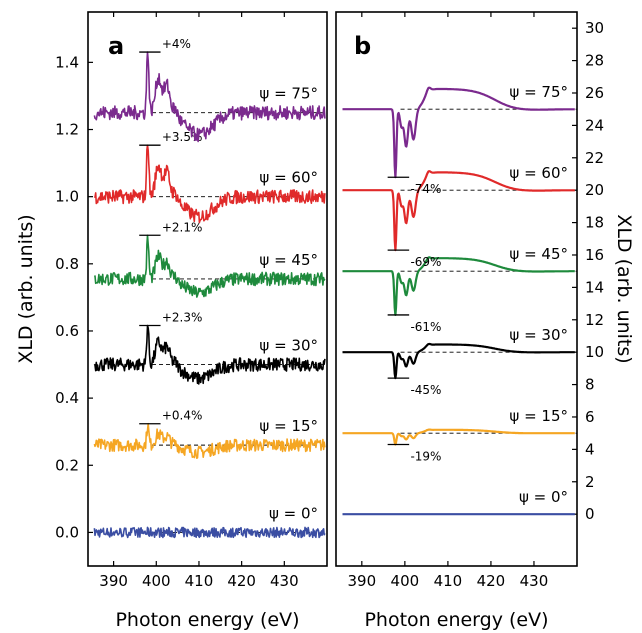 Image resolution: width=642 pixels, height=633 pixels. What do you see at coordinates (425, 327) in the screenshot?
I see `peak-label: -61%` at bounding box center [425, 327].